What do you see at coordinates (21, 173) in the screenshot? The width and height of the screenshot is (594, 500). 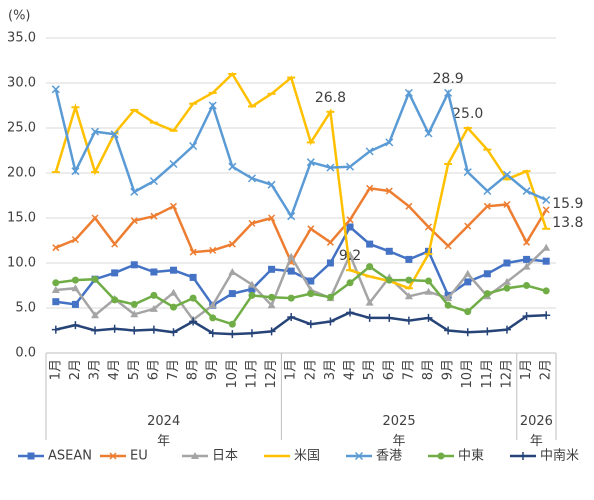 I see `y-tick-label: 20.0` at bounding box center [21, 173].